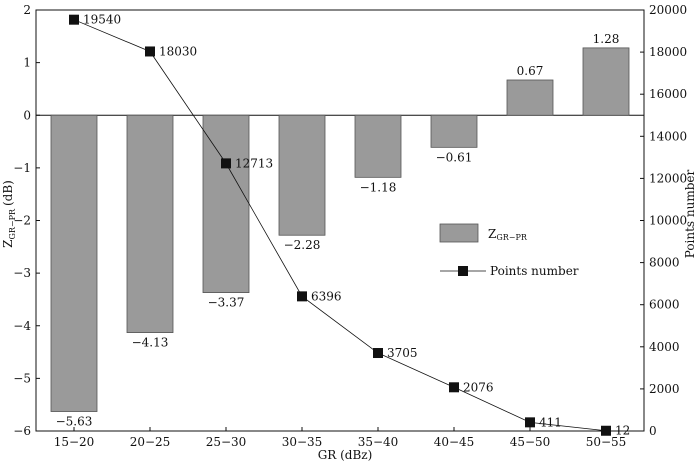 Image resolution: width=700 pixels, height=465 pixels. Describe the element at coordinates (454, 442) in the screenshot. I see `x-tick-label: 40−45` at that location.